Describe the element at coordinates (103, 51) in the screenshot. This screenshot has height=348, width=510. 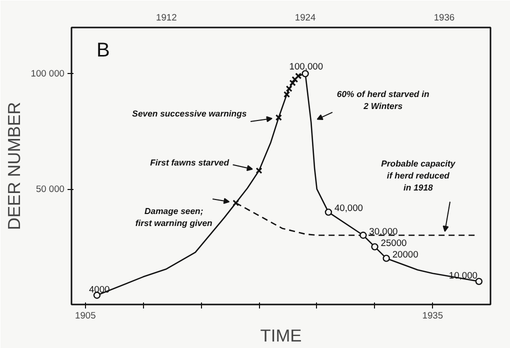
I see `text: B` at that location.